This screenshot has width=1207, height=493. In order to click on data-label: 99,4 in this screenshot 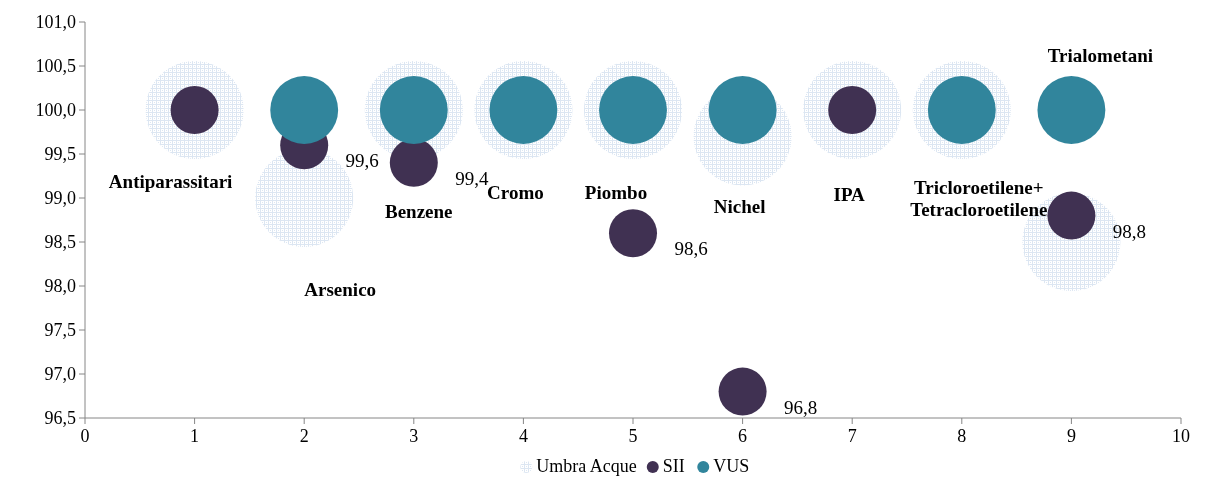, I will do `click(472, 178)`.